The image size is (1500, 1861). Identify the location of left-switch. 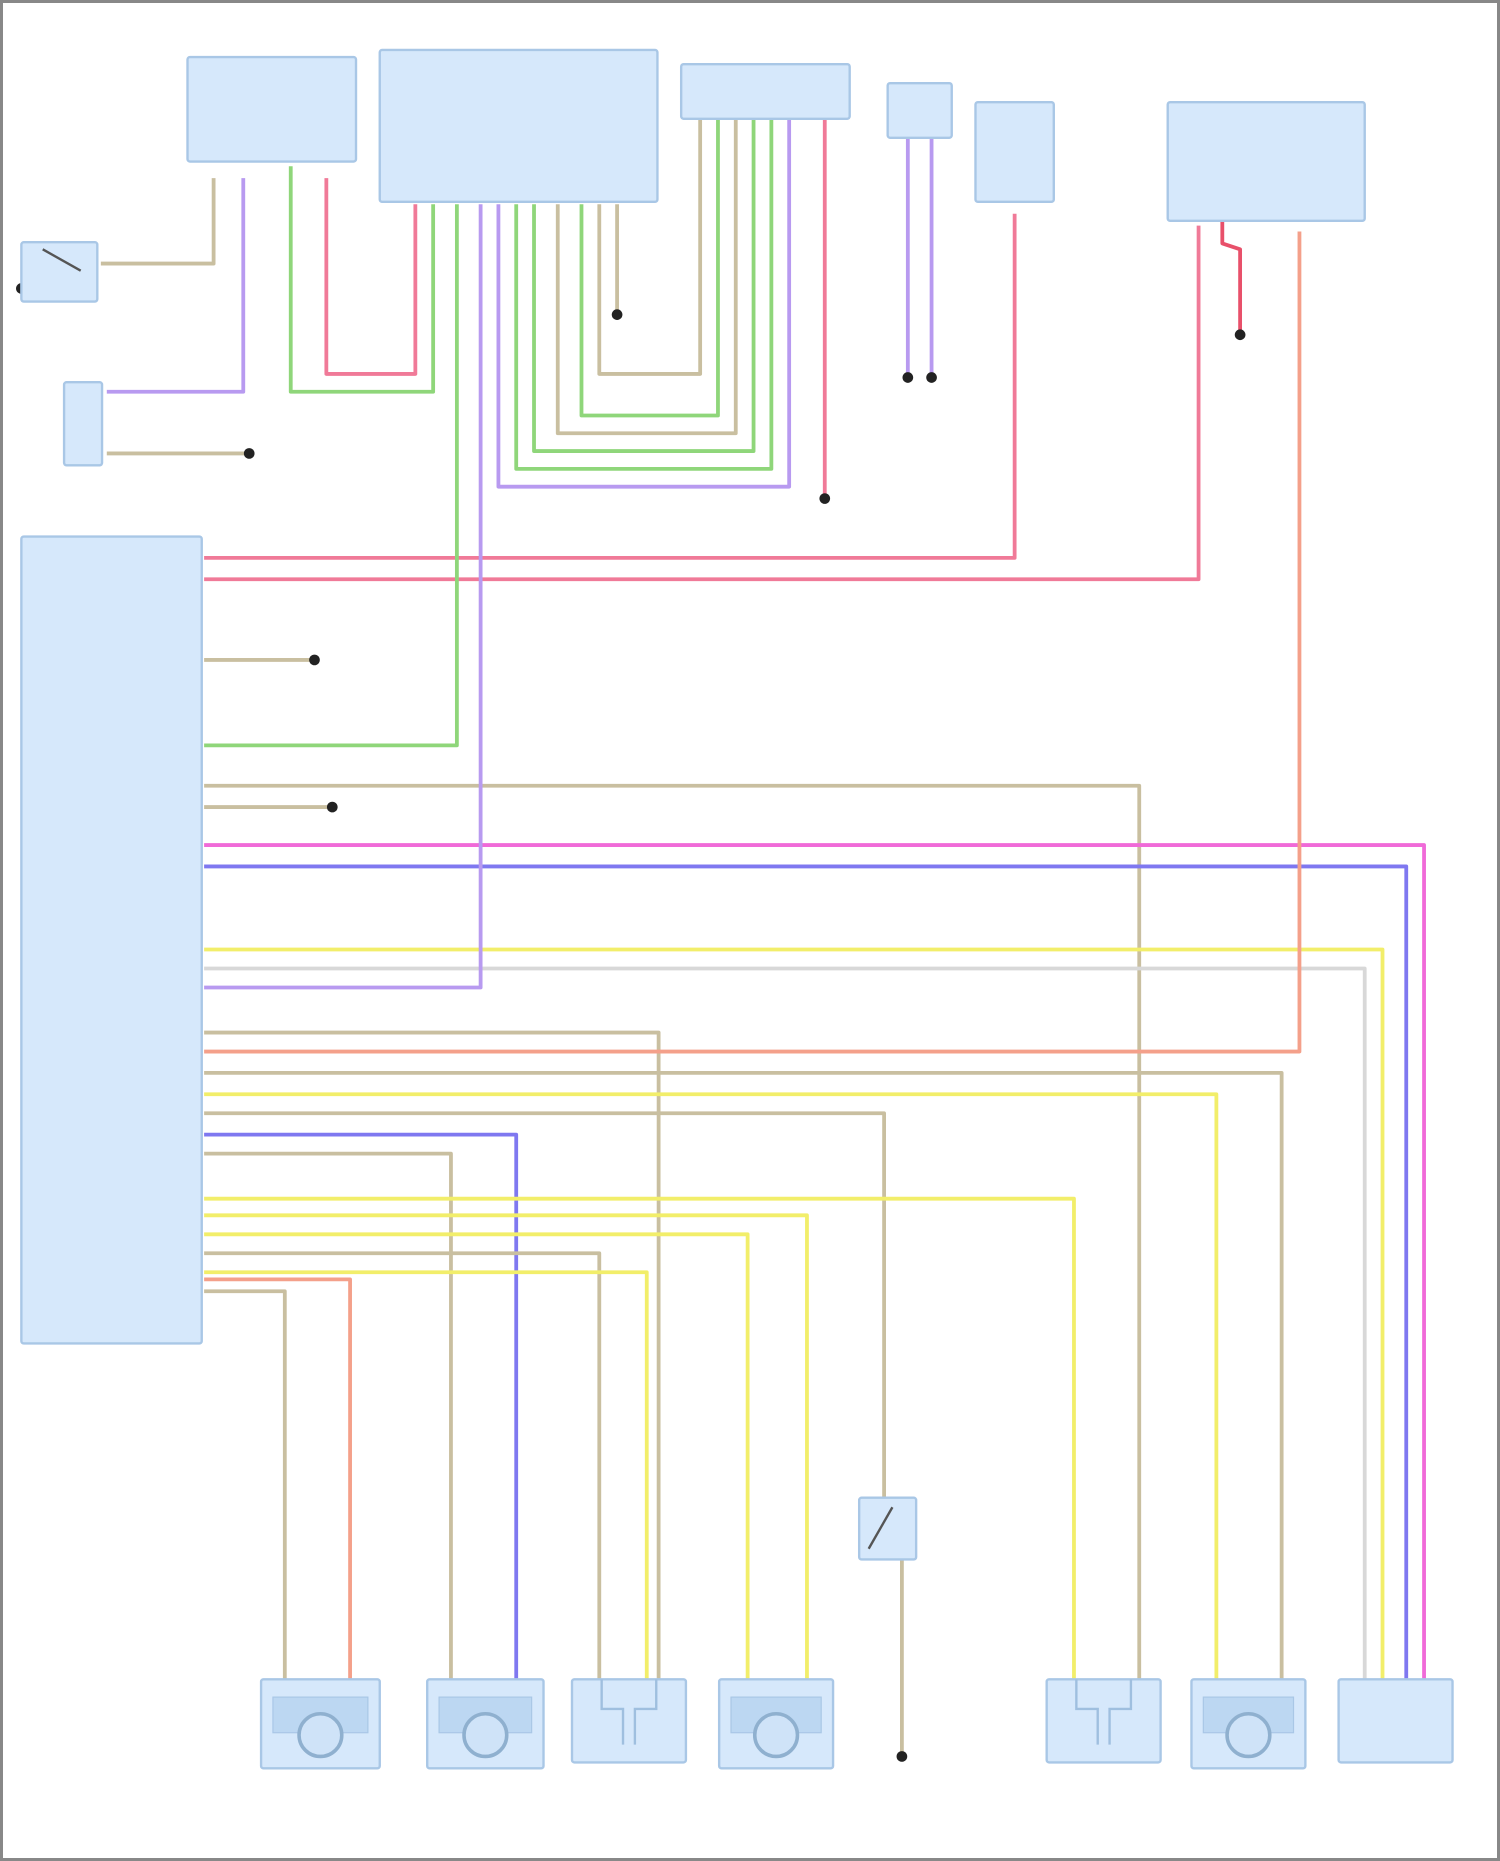
(59, 272).